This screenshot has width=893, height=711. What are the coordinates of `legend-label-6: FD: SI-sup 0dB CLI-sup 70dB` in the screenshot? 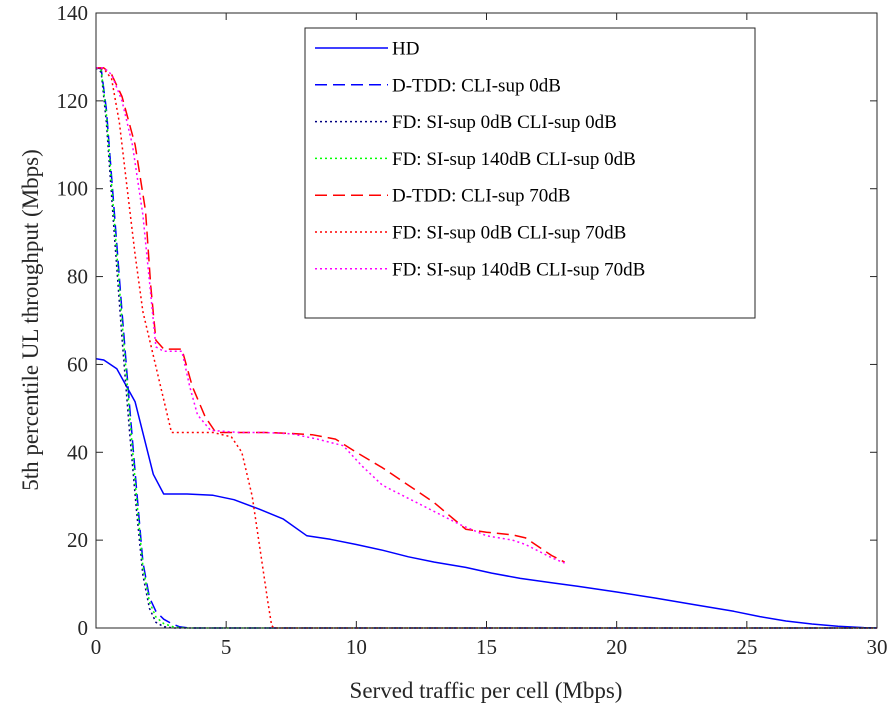 It's located at (509, 233).